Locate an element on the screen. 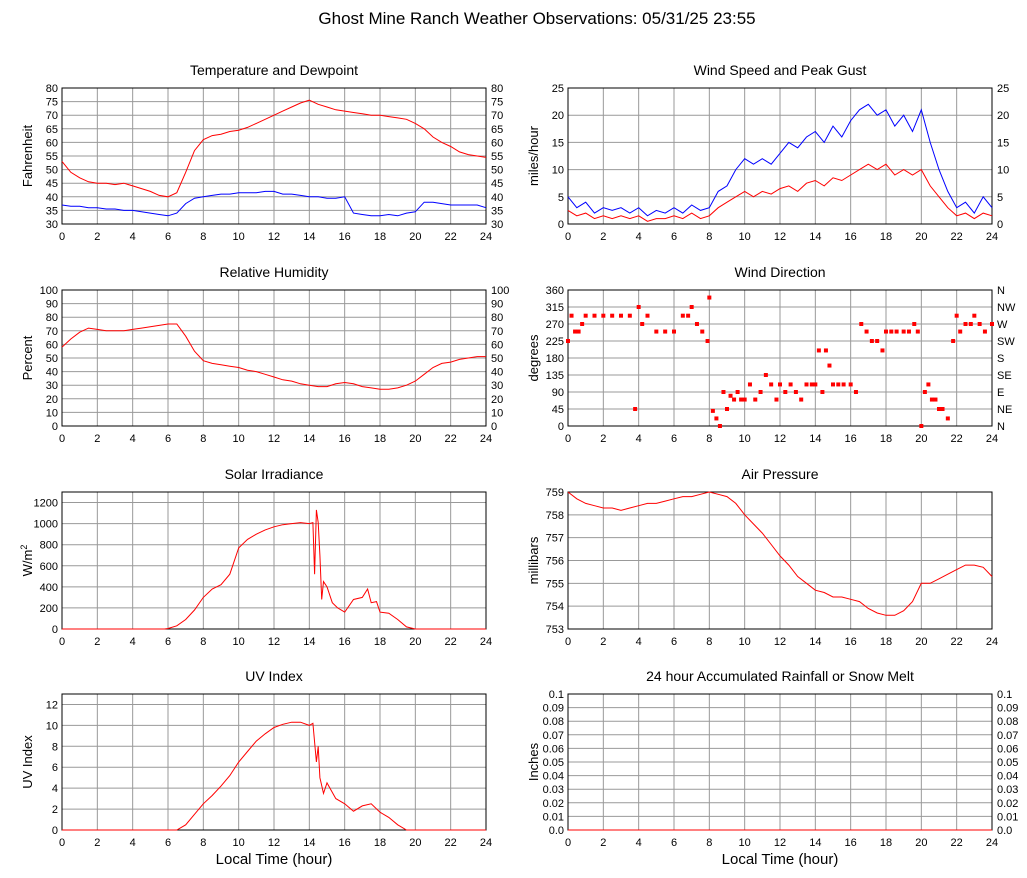 This screenshot has height=878, width=1027. x-tick-label: 24 is located at coordinates (992, 439).